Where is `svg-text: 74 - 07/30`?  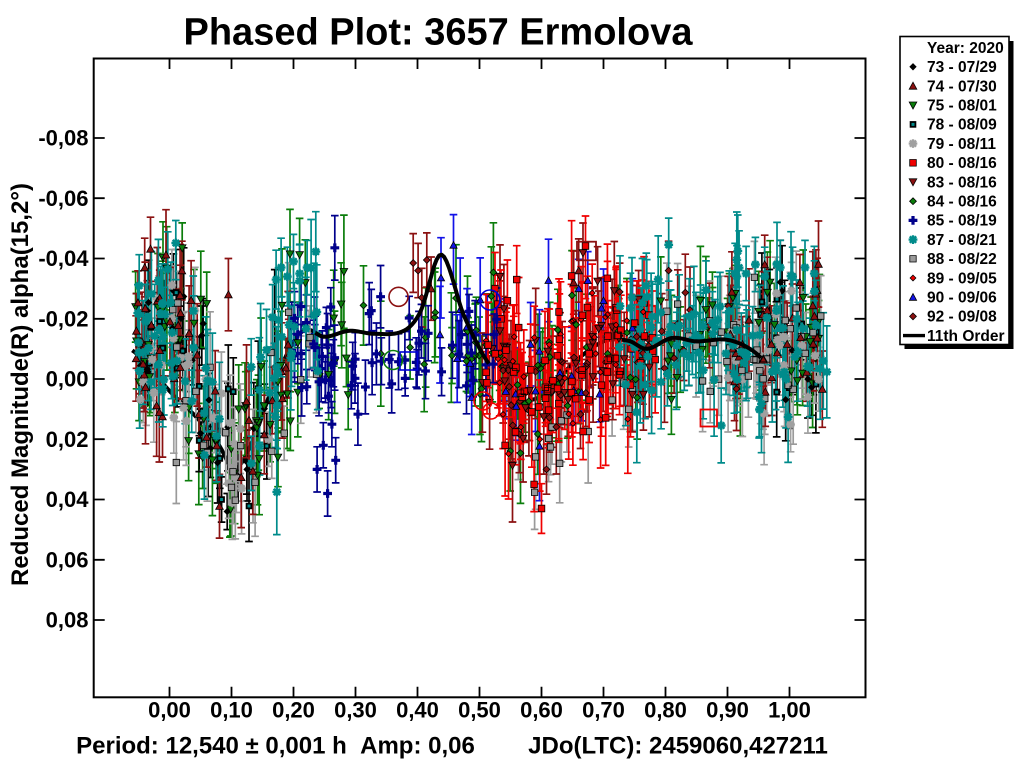 svg-text: 74 - 07/30 is located at coordinates (962, 86).